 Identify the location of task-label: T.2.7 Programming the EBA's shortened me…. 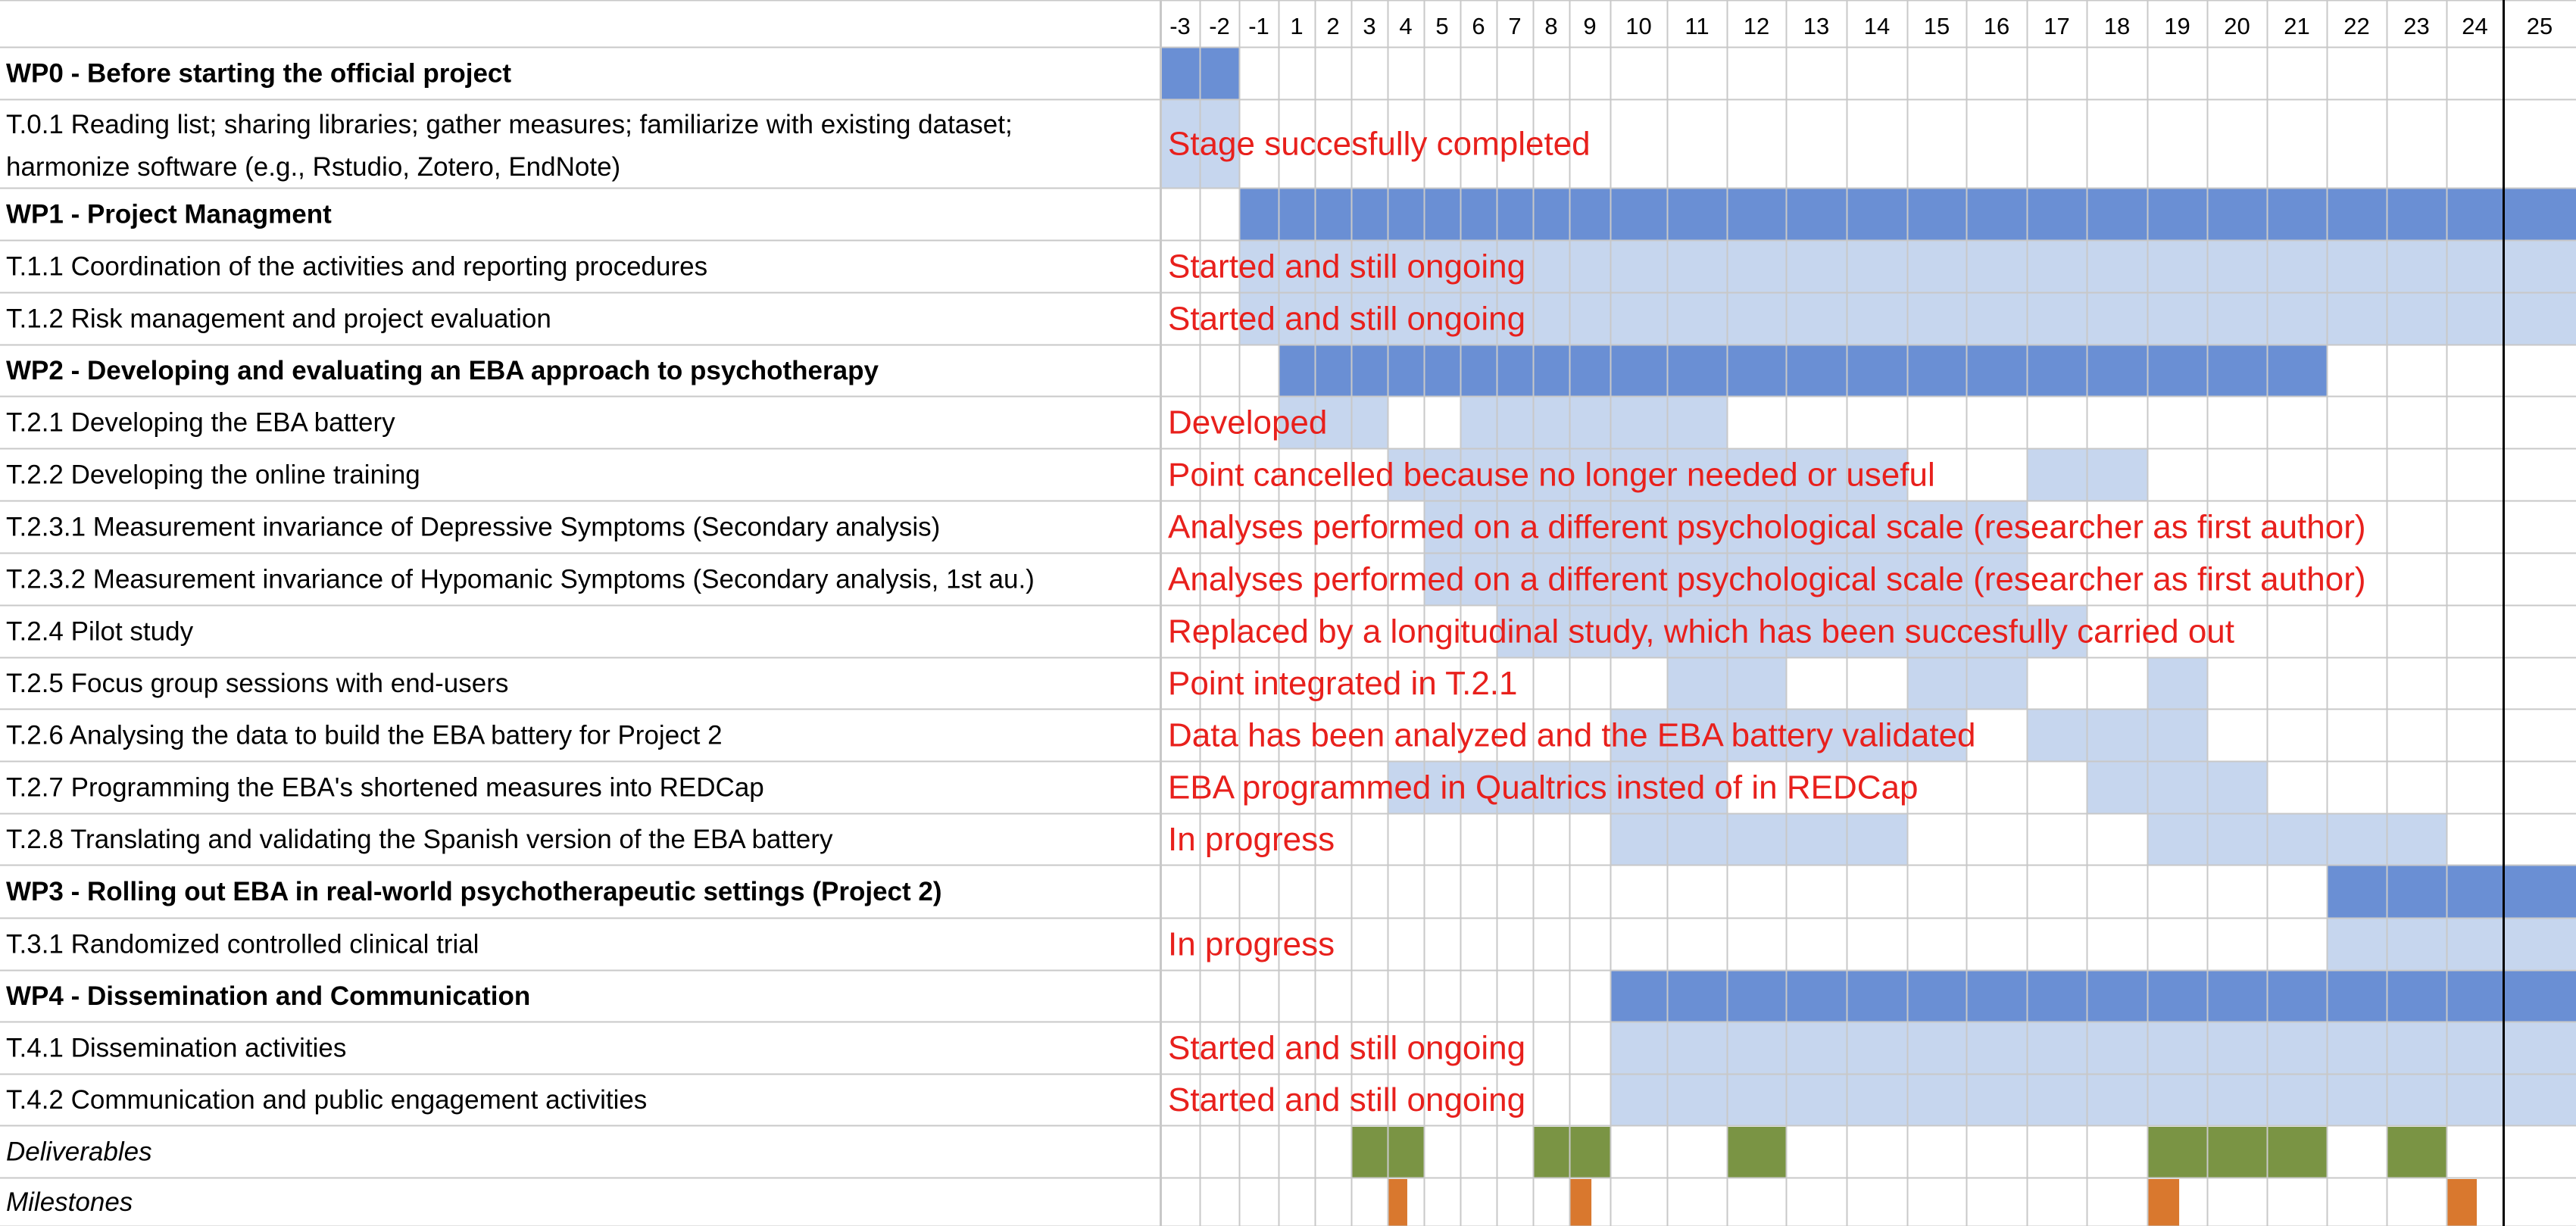
(385, 788).